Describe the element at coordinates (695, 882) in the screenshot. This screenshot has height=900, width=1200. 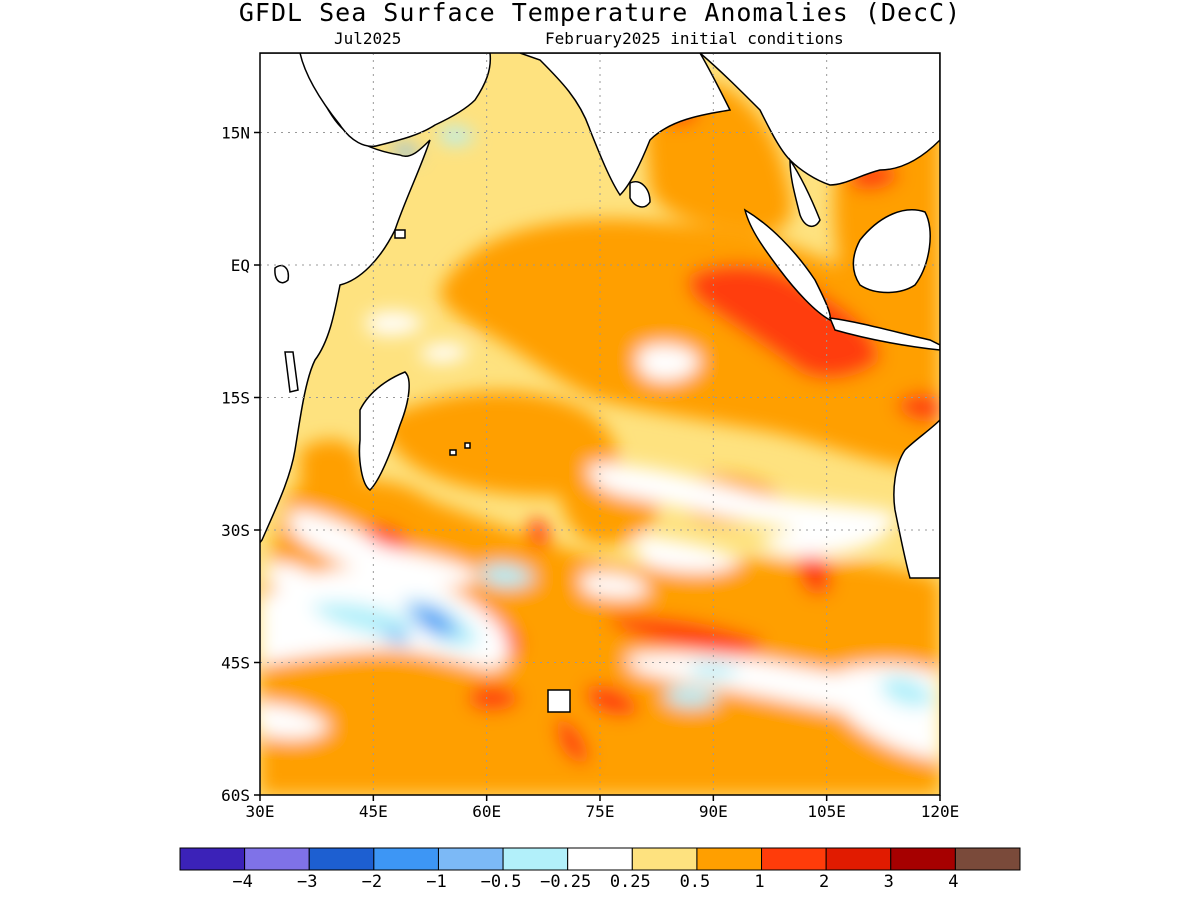
I see `colorbar-label: 0.5` at that location.